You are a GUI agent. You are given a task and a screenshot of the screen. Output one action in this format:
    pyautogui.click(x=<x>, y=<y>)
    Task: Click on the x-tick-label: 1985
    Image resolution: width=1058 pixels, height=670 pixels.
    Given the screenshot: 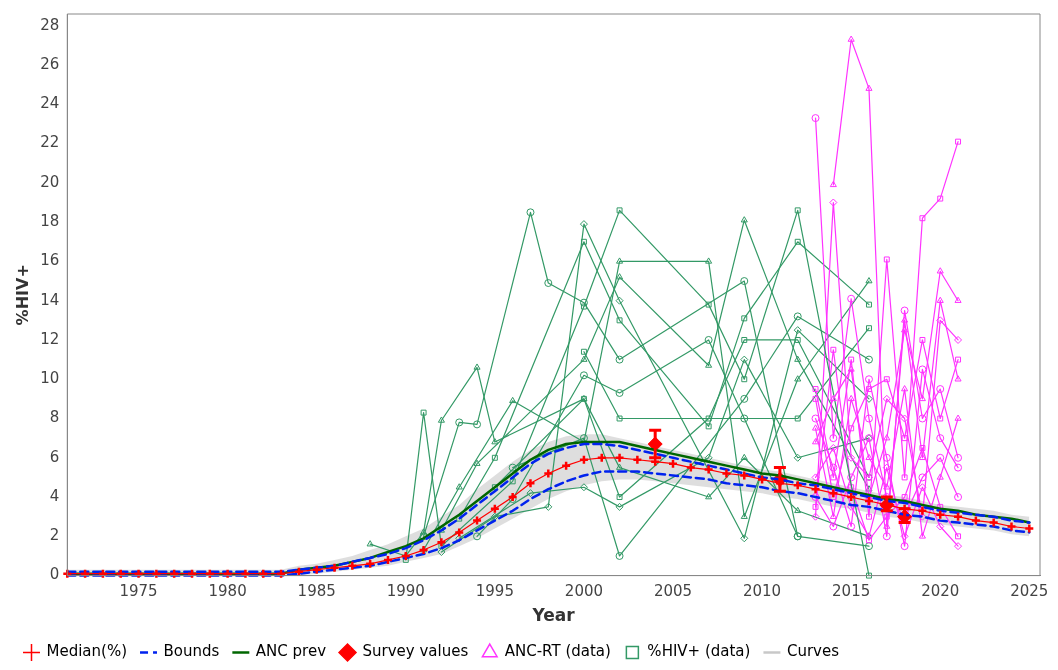 What is the action you would take?
    pyautogui.click(x=316, y=591)
    